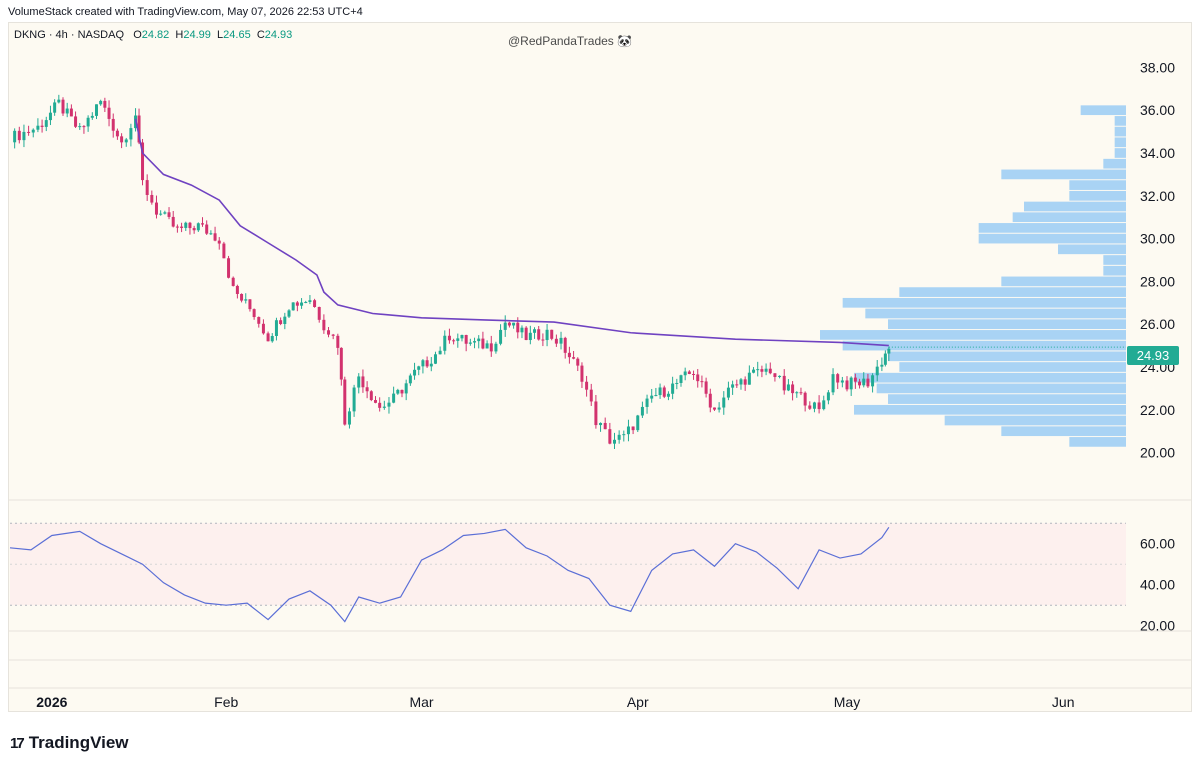  I want to click on symbol-label: DKNG · 4h · NASDAQ, so click(69, 35).